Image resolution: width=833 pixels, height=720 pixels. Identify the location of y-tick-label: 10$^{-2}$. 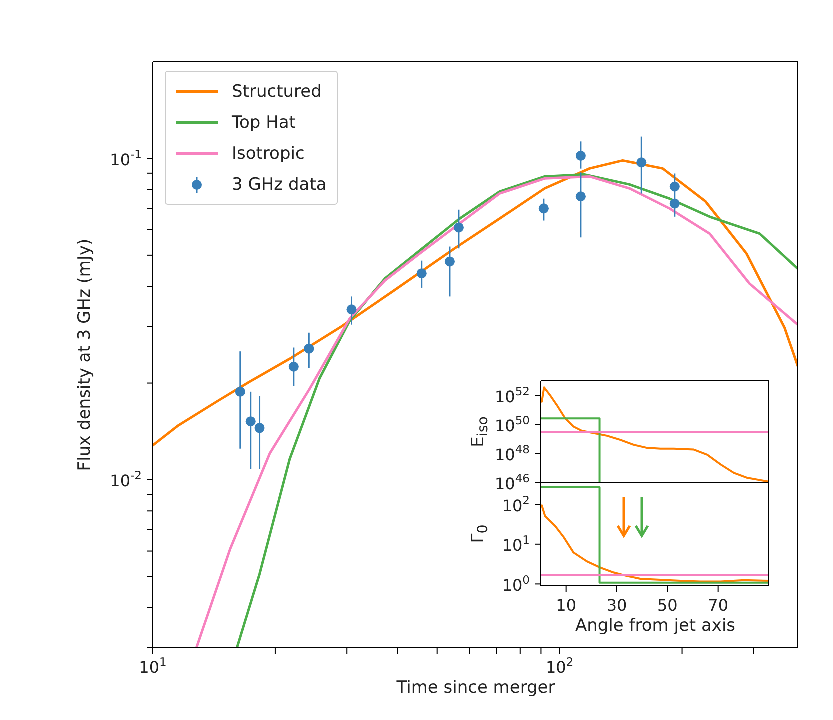
(126, 479).